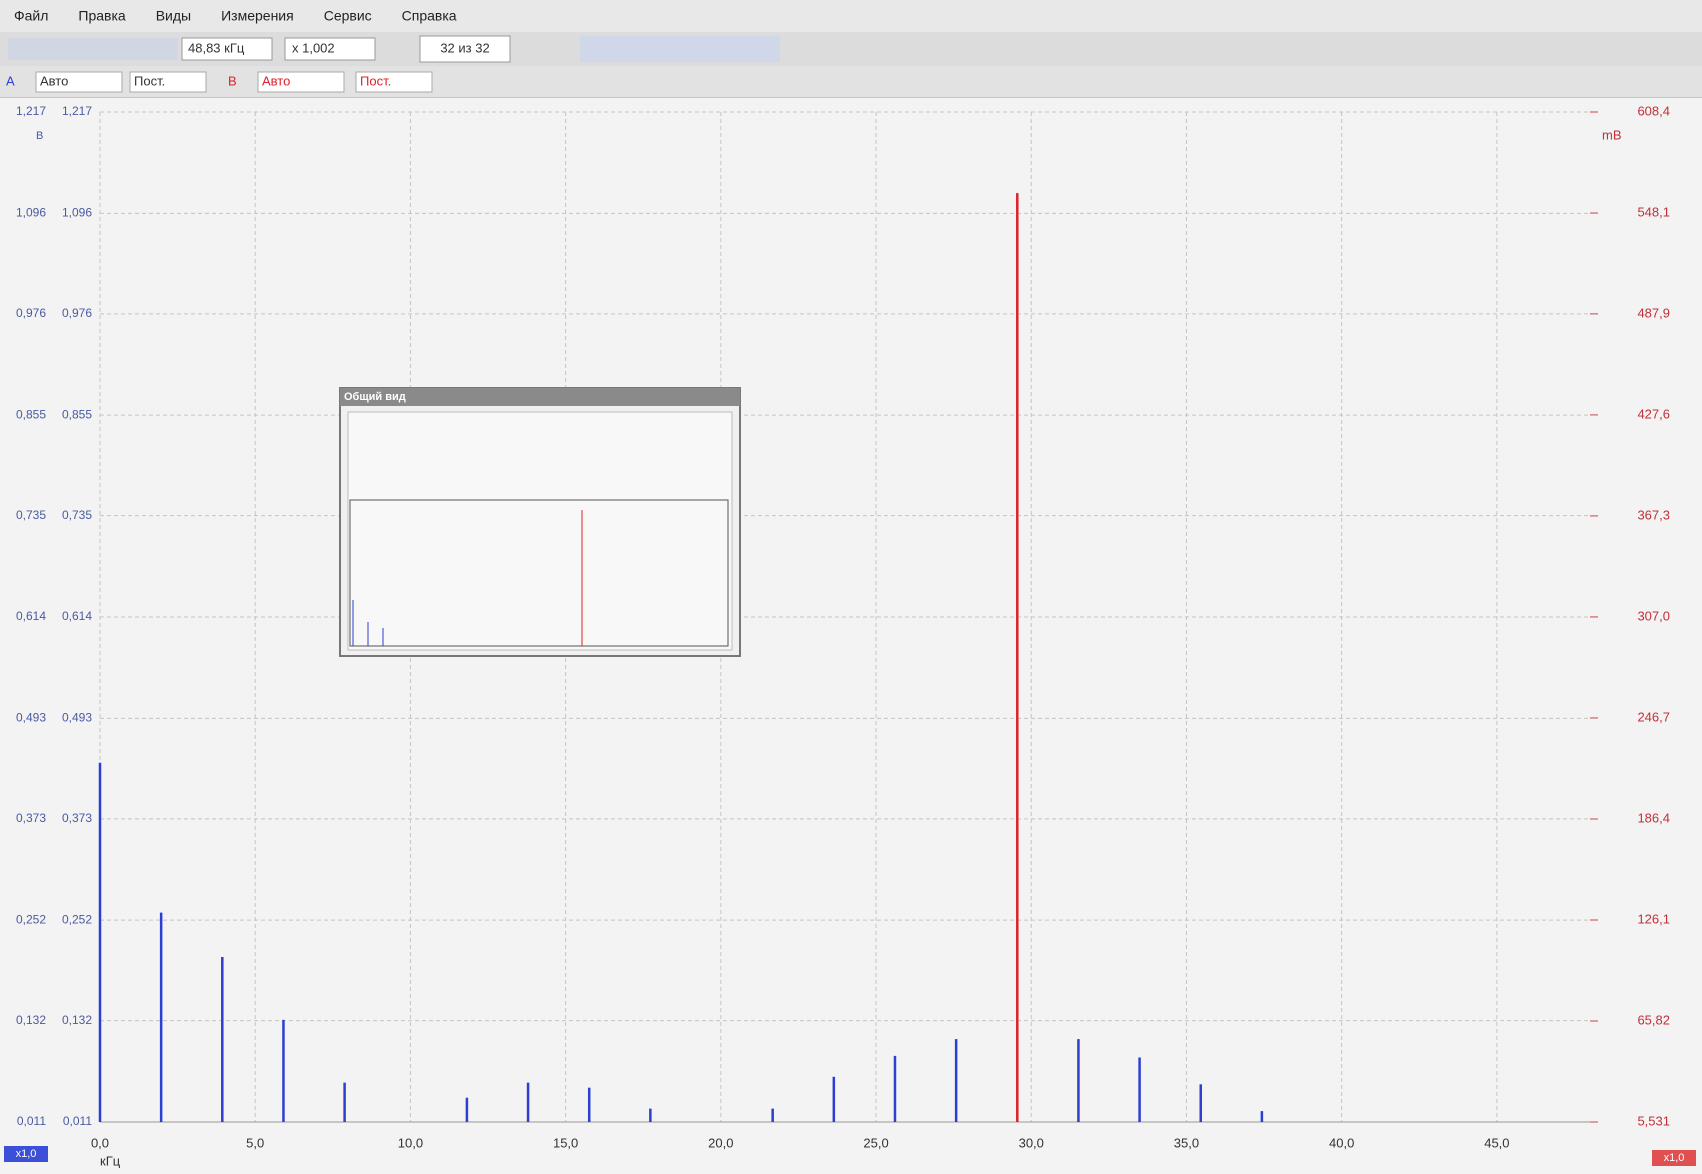 This screenshot has height=1174, width=1702. I want to click on x-tick-label: 25,0, so click(875, 1142).